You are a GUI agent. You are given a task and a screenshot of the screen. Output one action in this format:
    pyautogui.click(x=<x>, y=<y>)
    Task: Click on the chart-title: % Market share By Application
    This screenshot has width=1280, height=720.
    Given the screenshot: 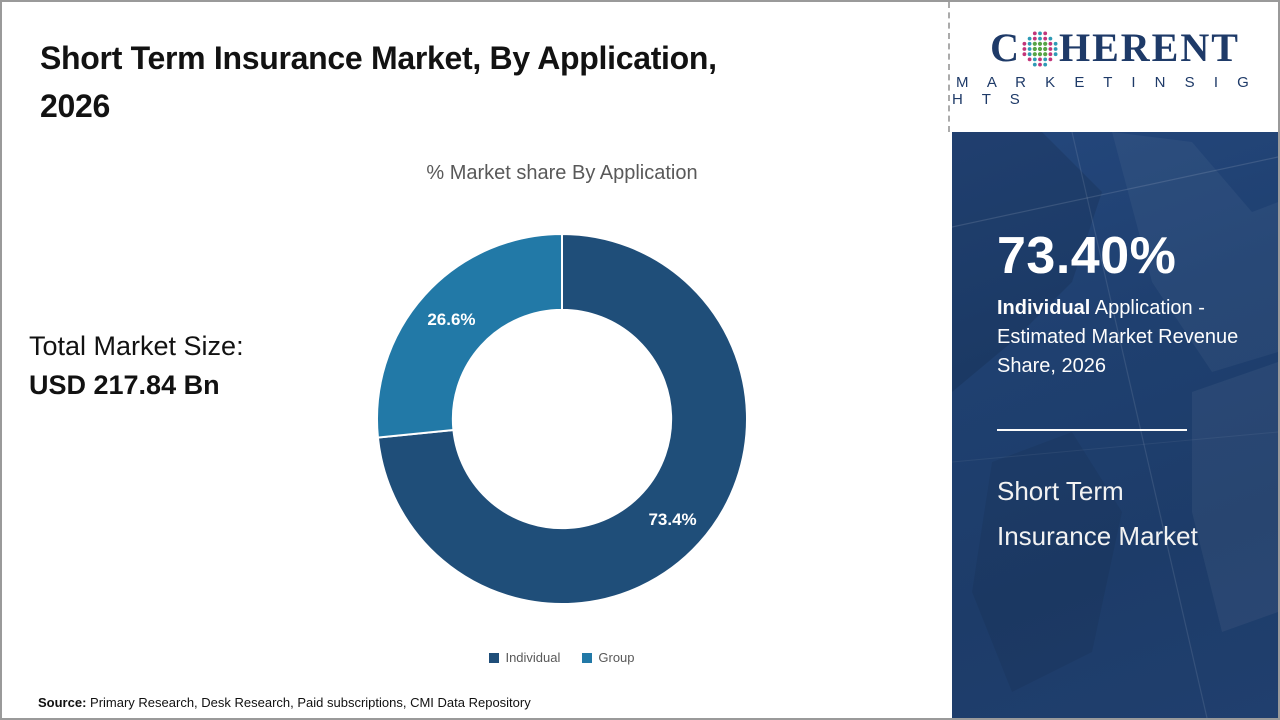 What is the action you would take?
    pyautogui.click(x=562, y=173)
    